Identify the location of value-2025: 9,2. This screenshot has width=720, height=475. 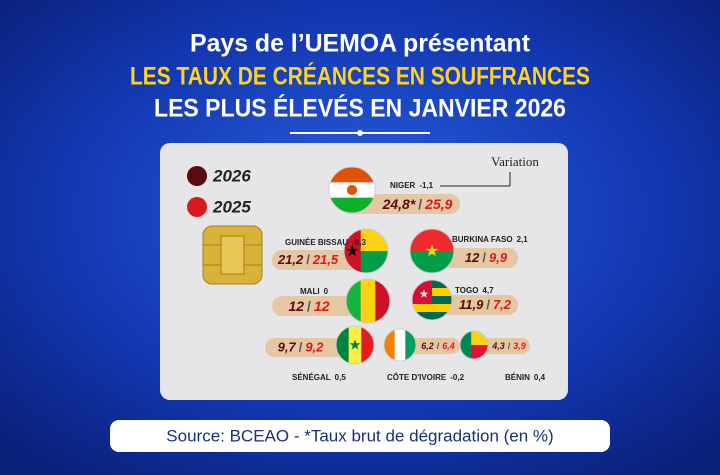
(314, 347).